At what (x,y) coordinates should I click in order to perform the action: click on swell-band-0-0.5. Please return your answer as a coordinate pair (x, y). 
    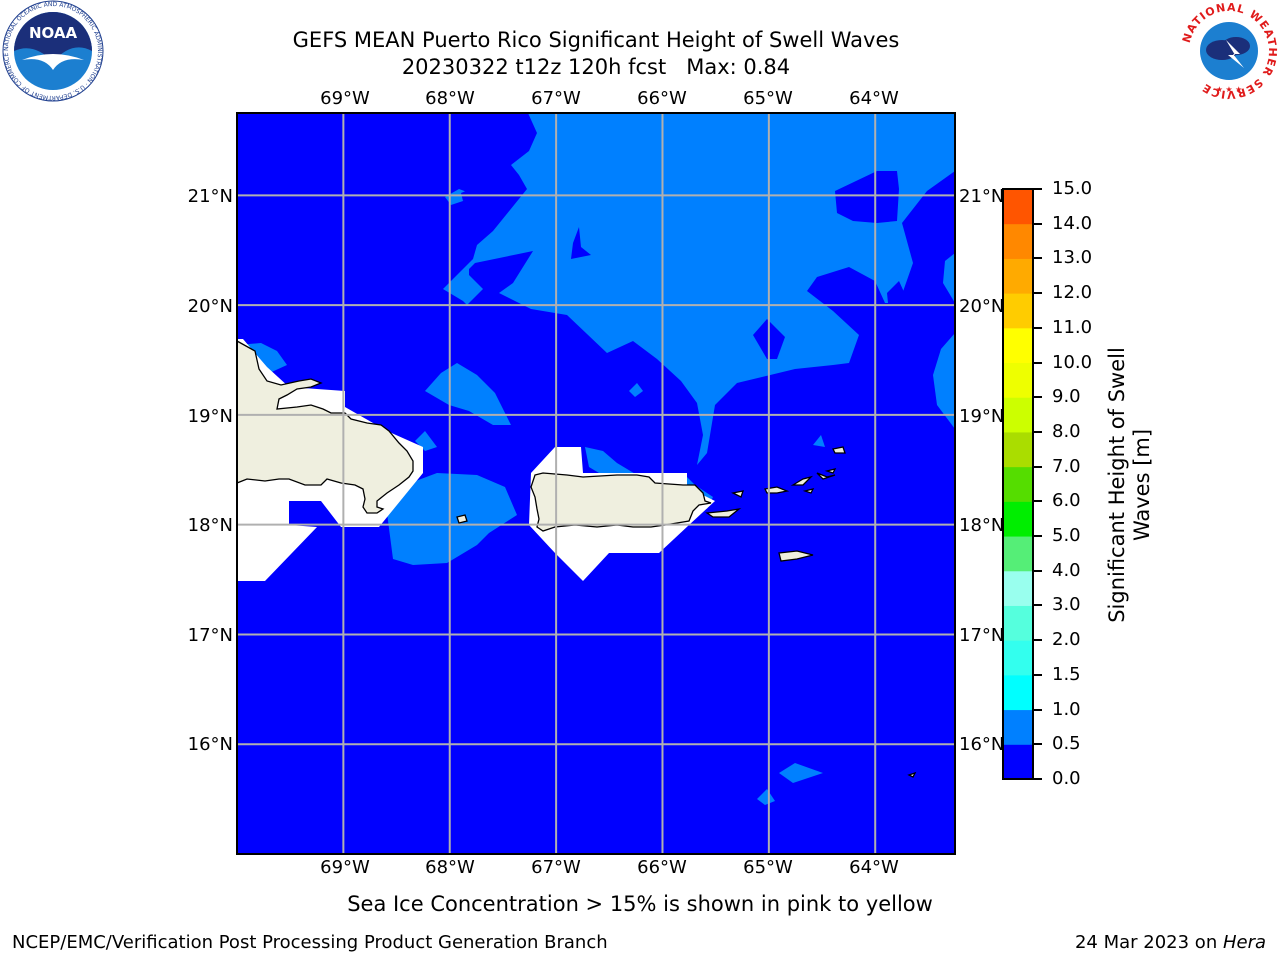
    Looking at the image, I should click on (685, 265).